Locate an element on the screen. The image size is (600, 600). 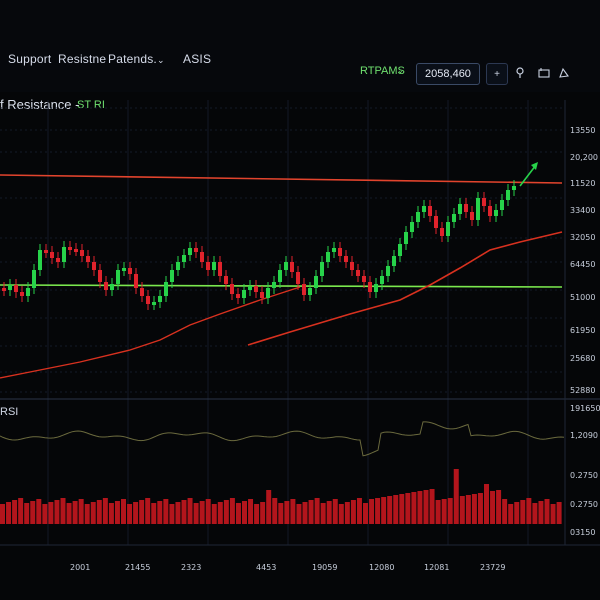
price-axis-label: 32050 is located at coordinates (582, 237).